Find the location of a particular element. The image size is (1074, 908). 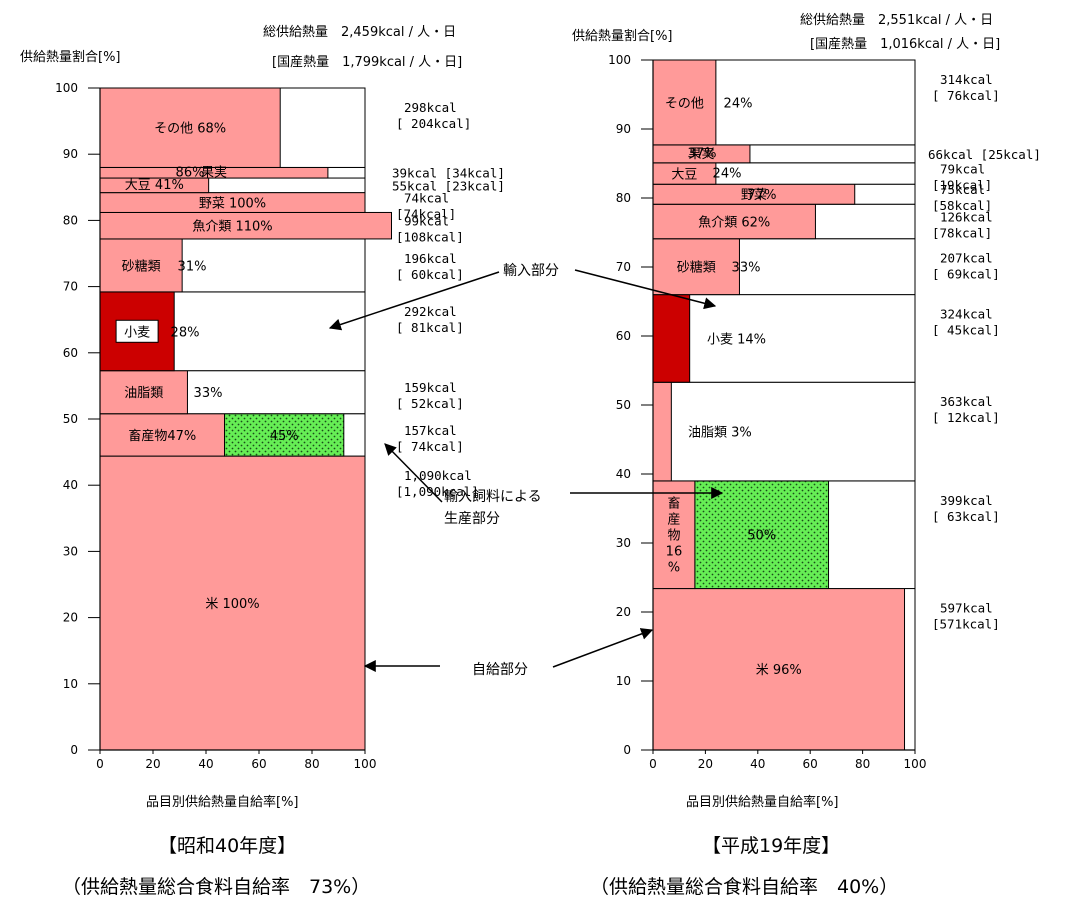

kcal-total-米: 1,090kcal is located at coordinates (438, 475).